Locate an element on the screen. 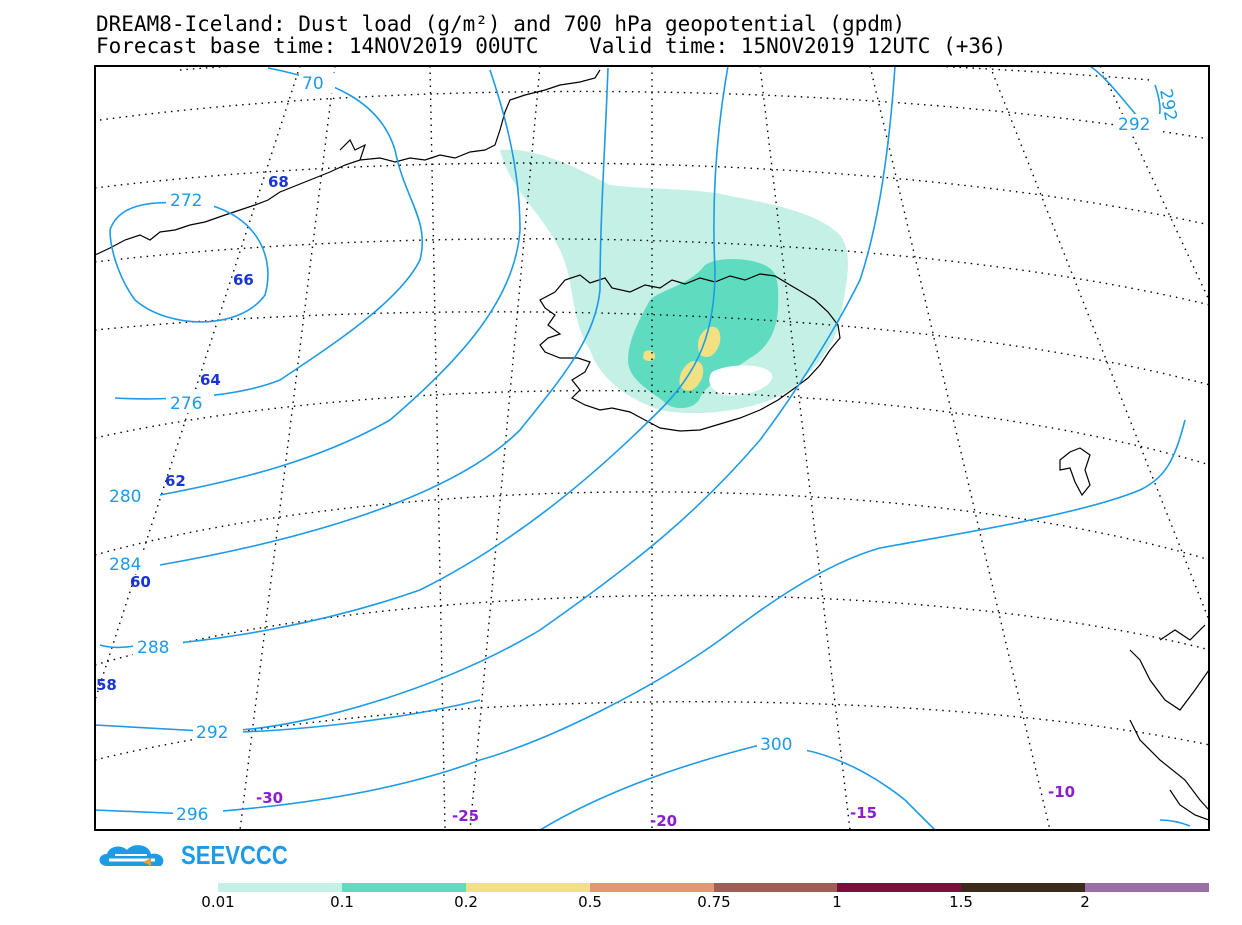 Image resolution: width=1242 pixels, height=925 pixels. geo-label-70: 70 is located at coordinates (313, 84).